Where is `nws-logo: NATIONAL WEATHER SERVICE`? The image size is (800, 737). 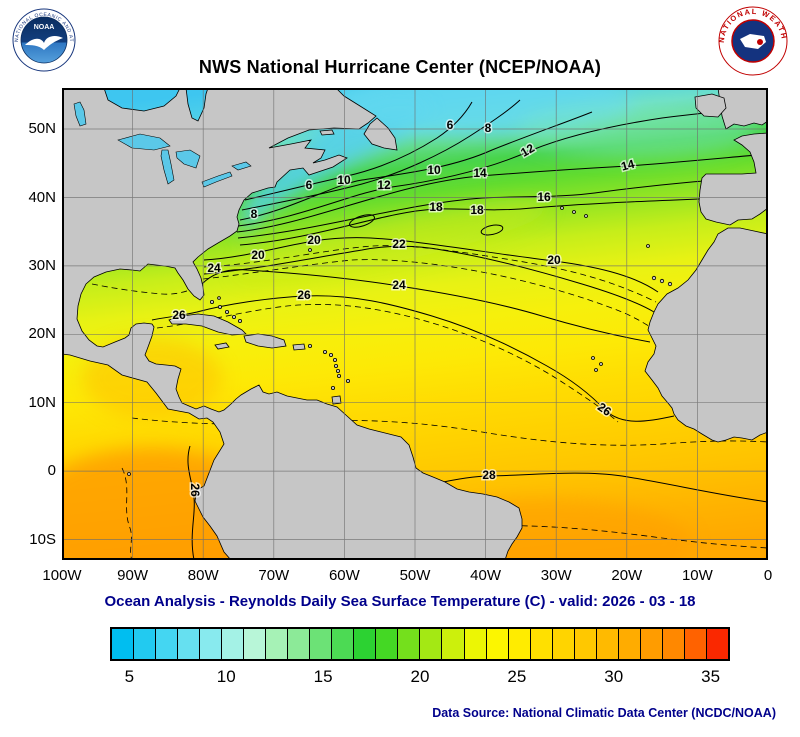
nws-logo: NATIONAL WEATHER SERVICE is located at coordinates (751, 38).